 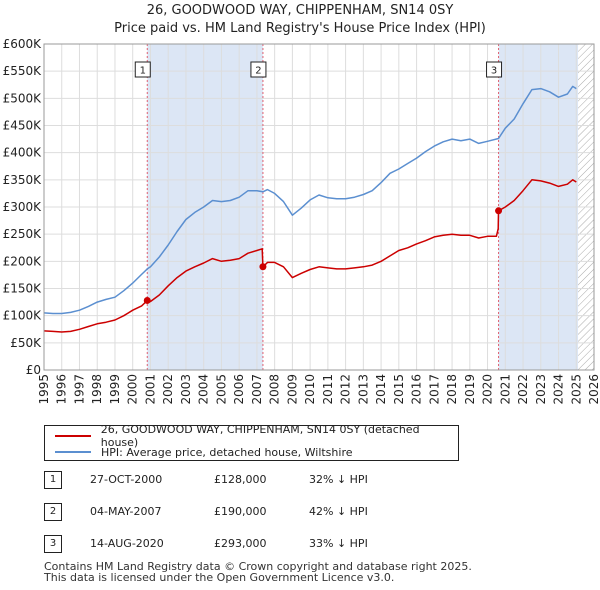 What do you see at coordinates (53, 544) in the screenshot?
I see `sale-number-badge: 3` at bounding box center [53, 544].